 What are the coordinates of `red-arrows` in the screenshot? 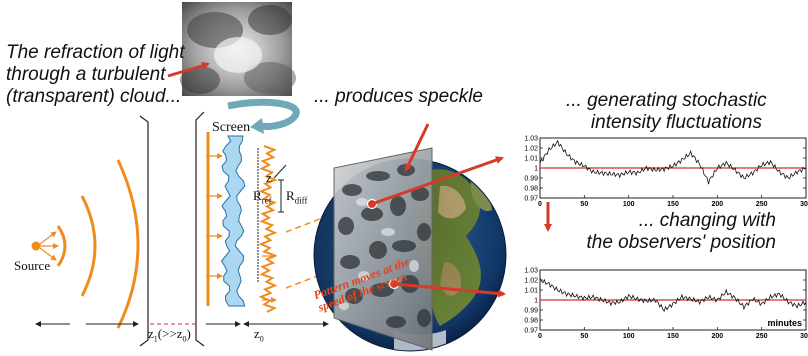 It's located at (461, 210).